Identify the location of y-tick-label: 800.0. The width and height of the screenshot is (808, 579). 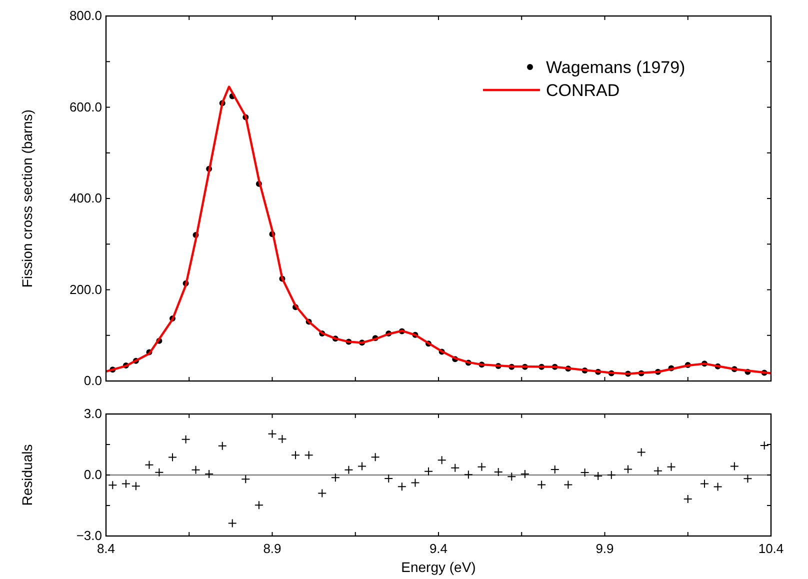
(85, 15).